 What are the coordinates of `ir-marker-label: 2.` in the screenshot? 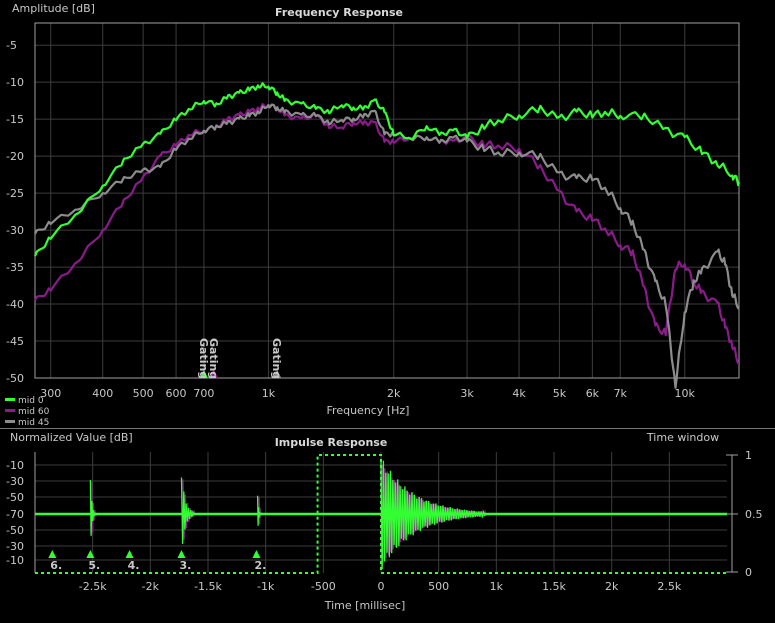 It's located at (260, 565).